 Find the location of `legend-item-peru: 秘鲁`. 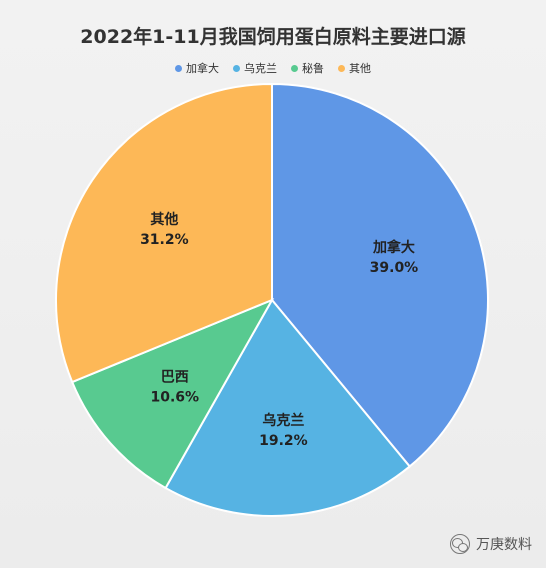

legend-item-peru: 秘鲁 is located at coordinates (307, 68).